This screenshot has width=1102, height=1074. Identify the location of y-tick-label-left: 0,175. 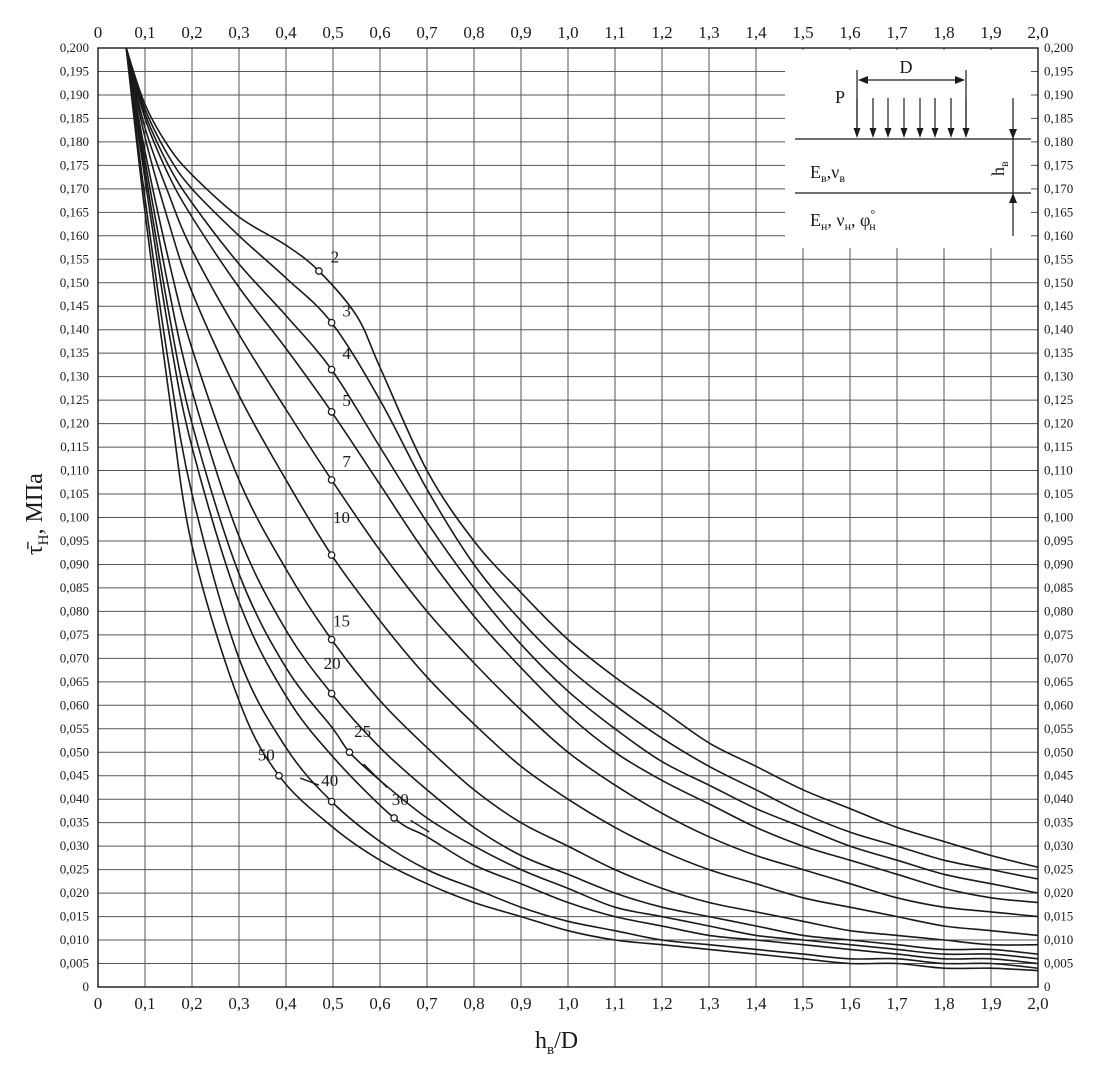
(74, 164).